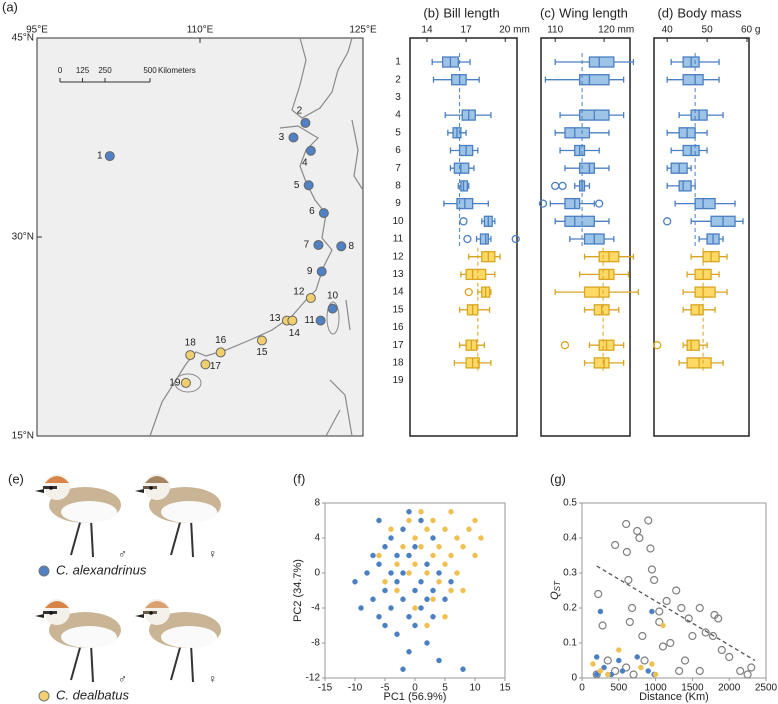 This screenshot has height=704, width=778. Describe the element at coordinates (262, 352) in the screenshot. I see `site-label: 15` at that location.